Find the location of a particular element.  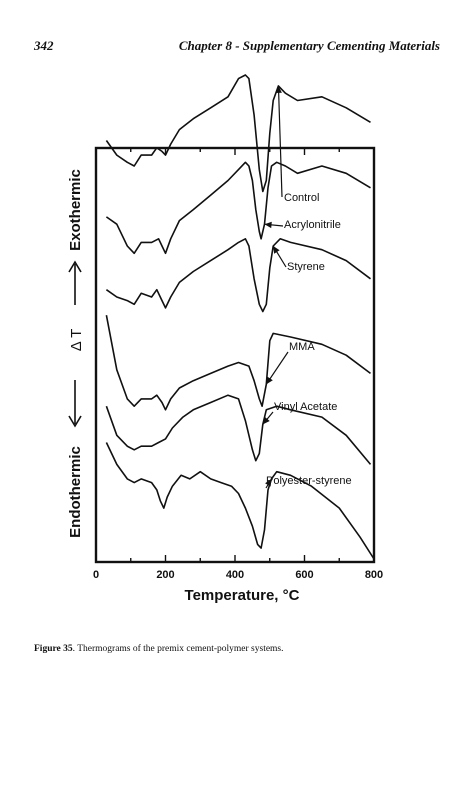

series-line-polyester-styrene is located at coordinates (240, 501).